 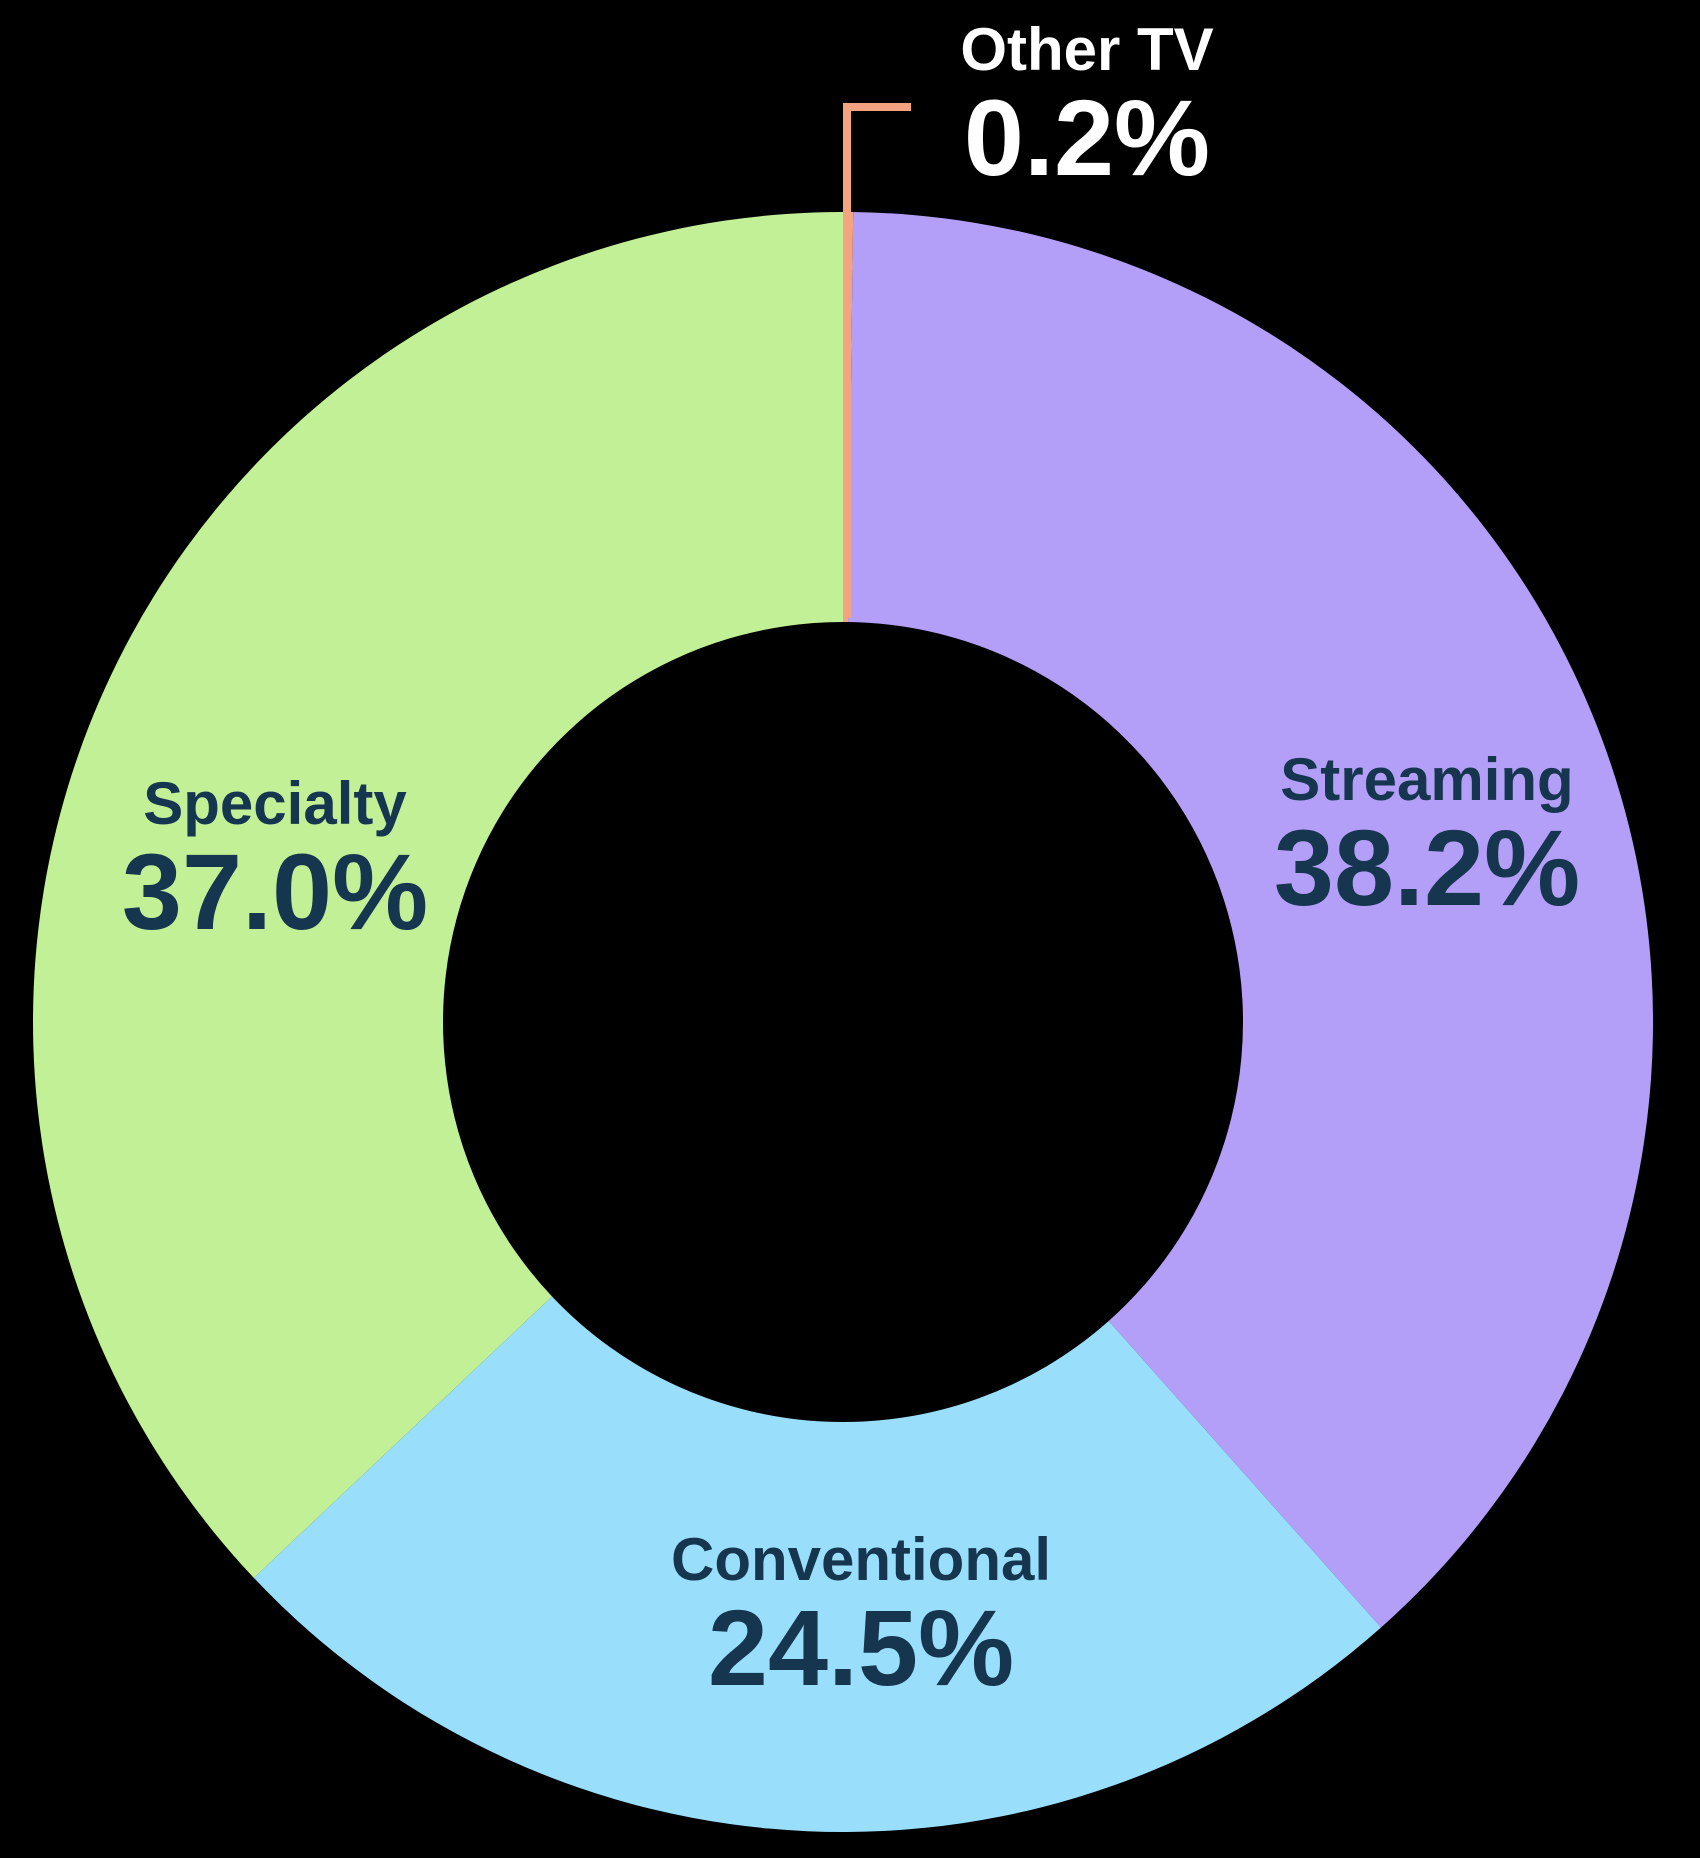 What do you see at coordinates (1427, 779) in the screenshot?
I see `segment-name-streaming: Streaming` at bounding box center [1427, 779].